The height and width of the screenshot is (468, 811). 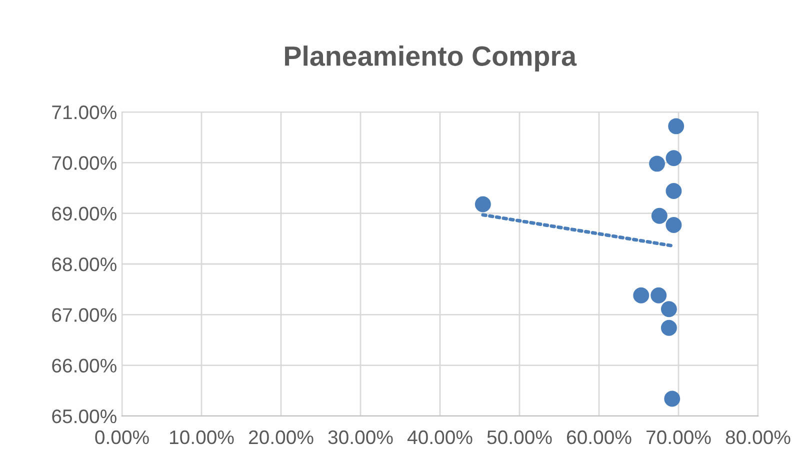 What do you see at coordinates (439, 437) in the screenshot?
I see `x-tick-label: 40.00%` at bounding box center [439, 437].